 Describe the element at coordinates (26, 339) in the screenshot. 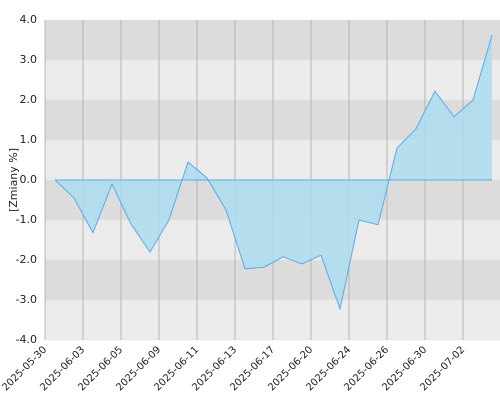

I see `y-tick-label: -4.0` at that location.